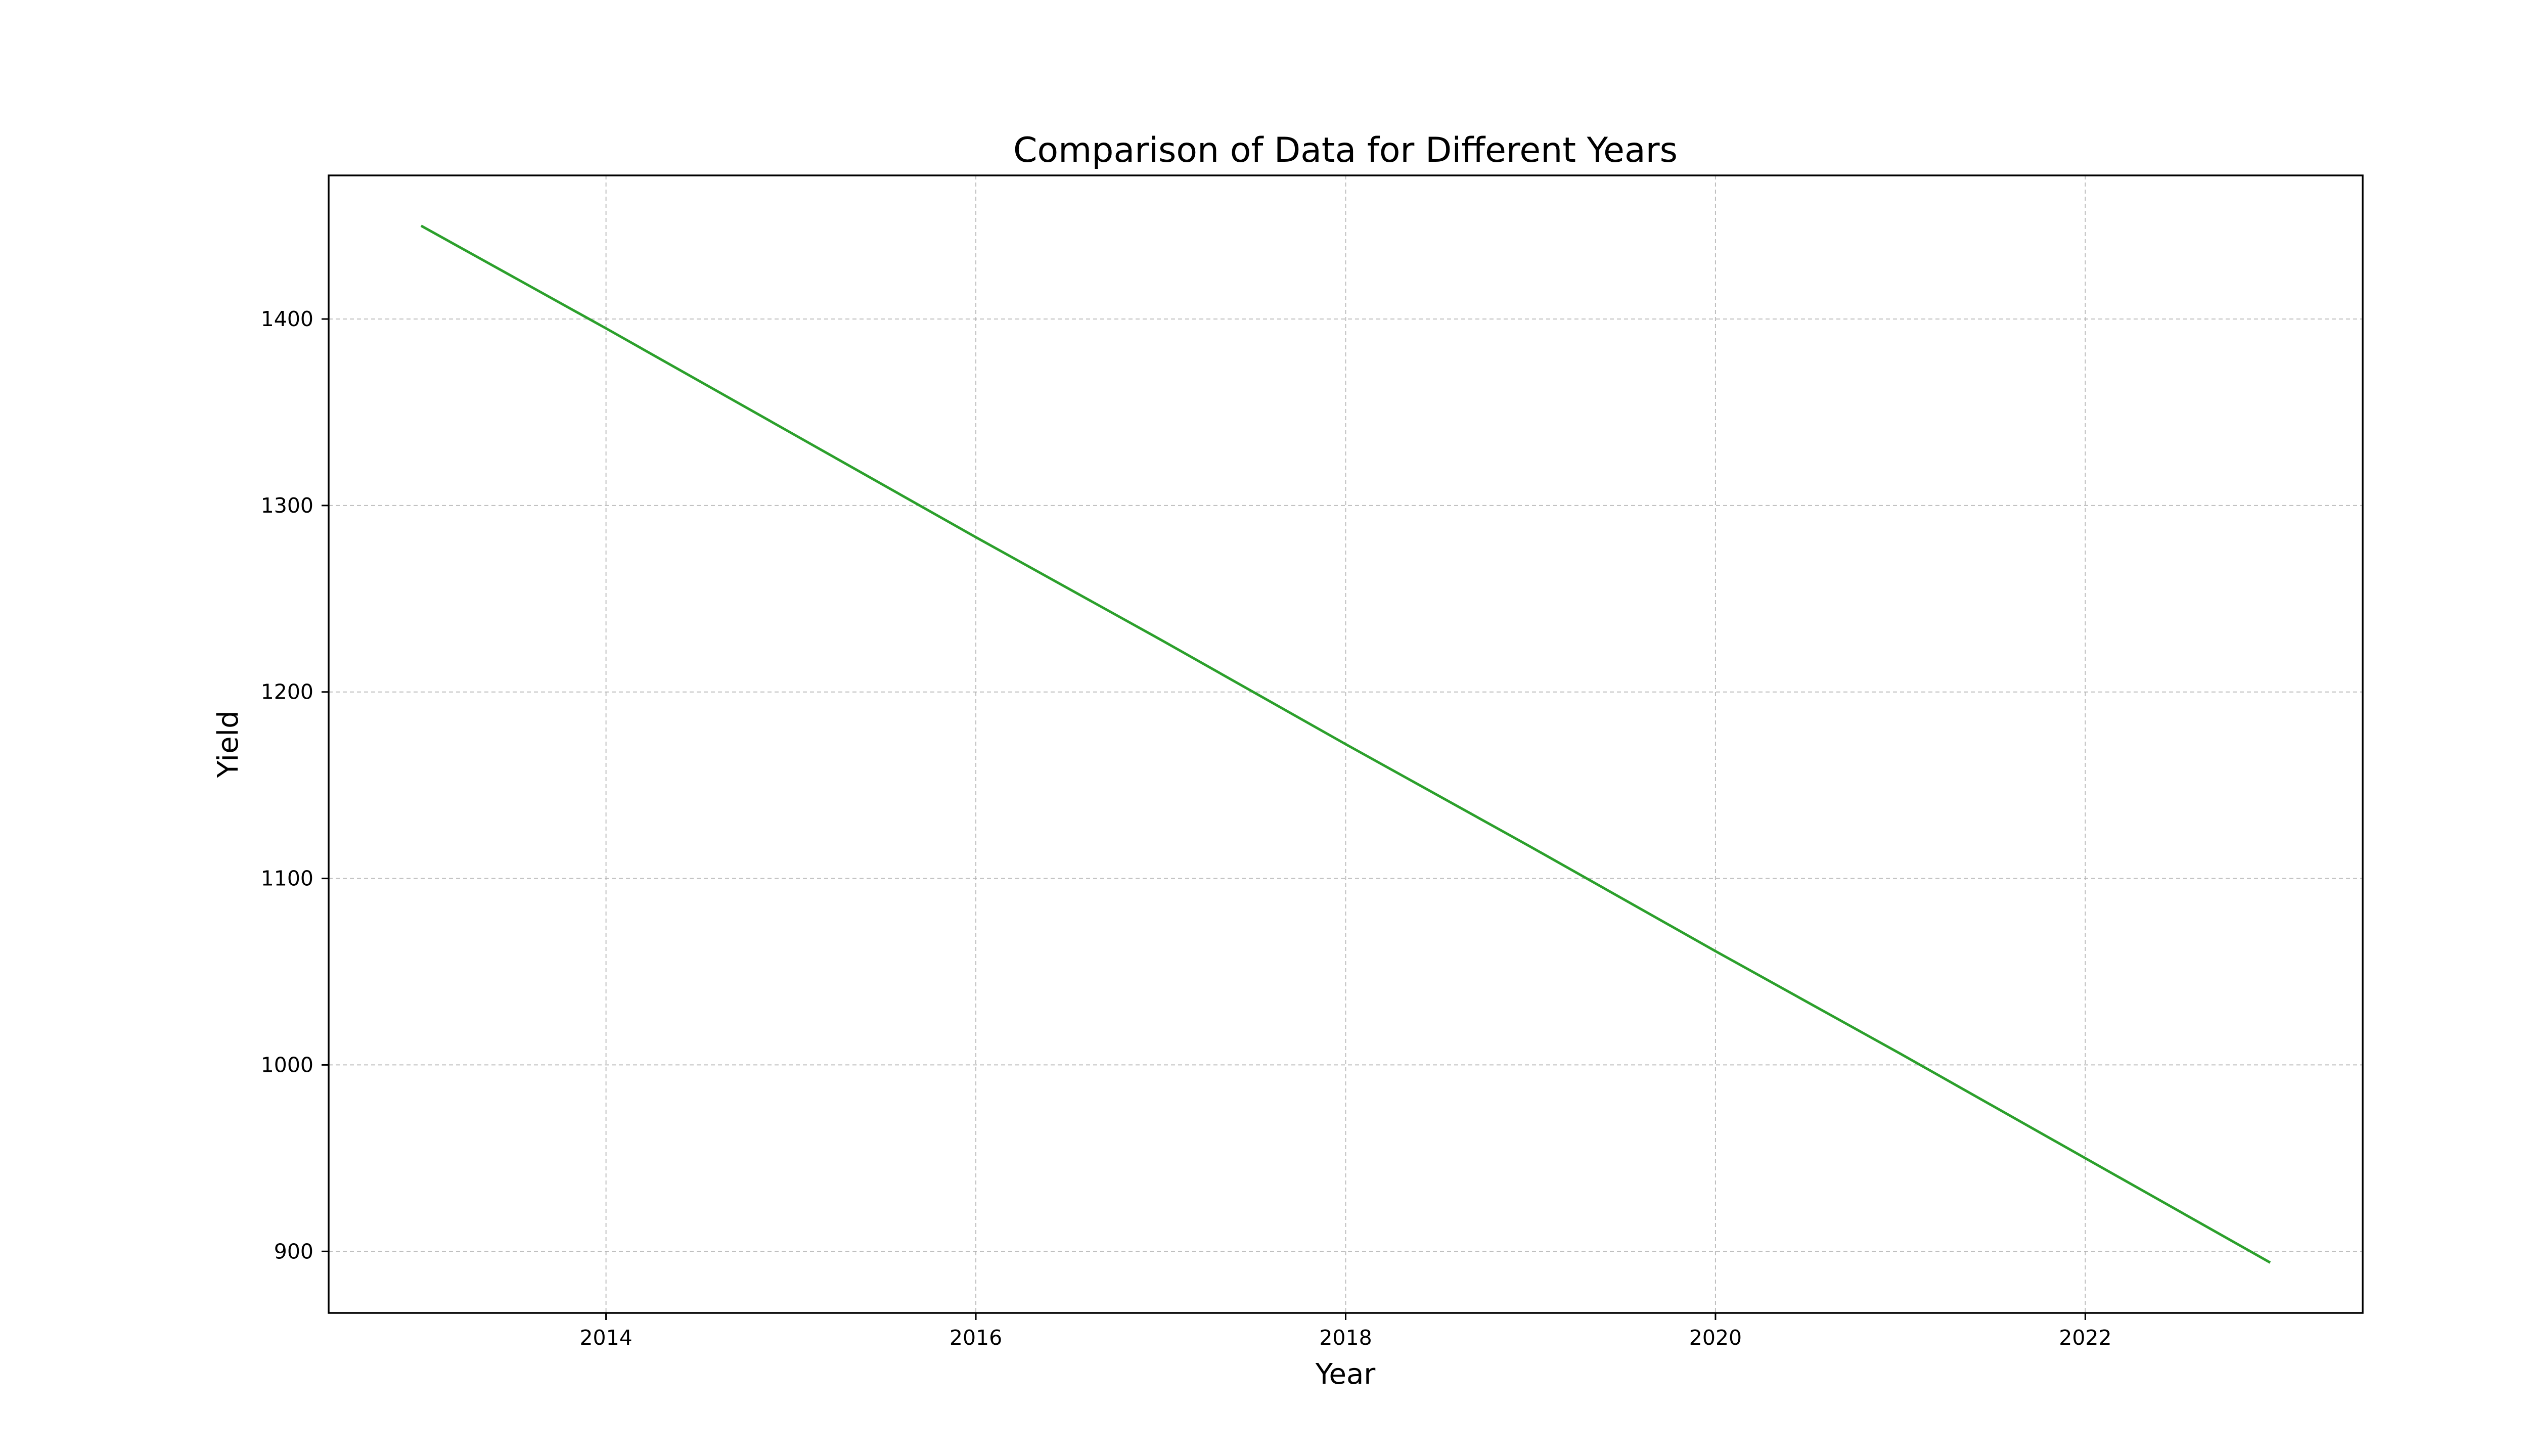 The height and width of the screenshot is (1456, 2528). Describe the element at coordinates (1346, 1374) in the screenshot. I see `x-axis-label: Year` at that location.